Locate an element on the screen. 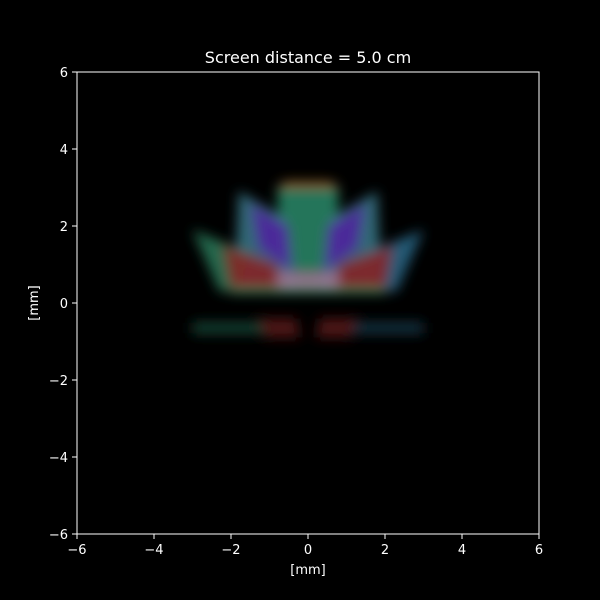 The image size is (600, 600). region-right-red is located at coordinates (362, 268).